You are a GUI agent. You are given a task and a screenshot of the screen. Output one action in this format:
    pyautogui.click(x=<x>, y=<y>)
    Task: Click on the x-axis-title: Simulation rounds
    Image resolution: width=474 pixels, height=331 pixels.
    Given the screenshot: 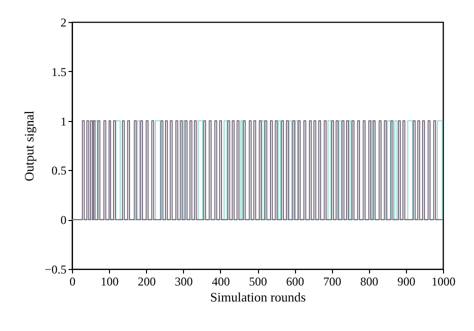 What is the action you would take?
    pyautogui.click(x=258, y=297)
    